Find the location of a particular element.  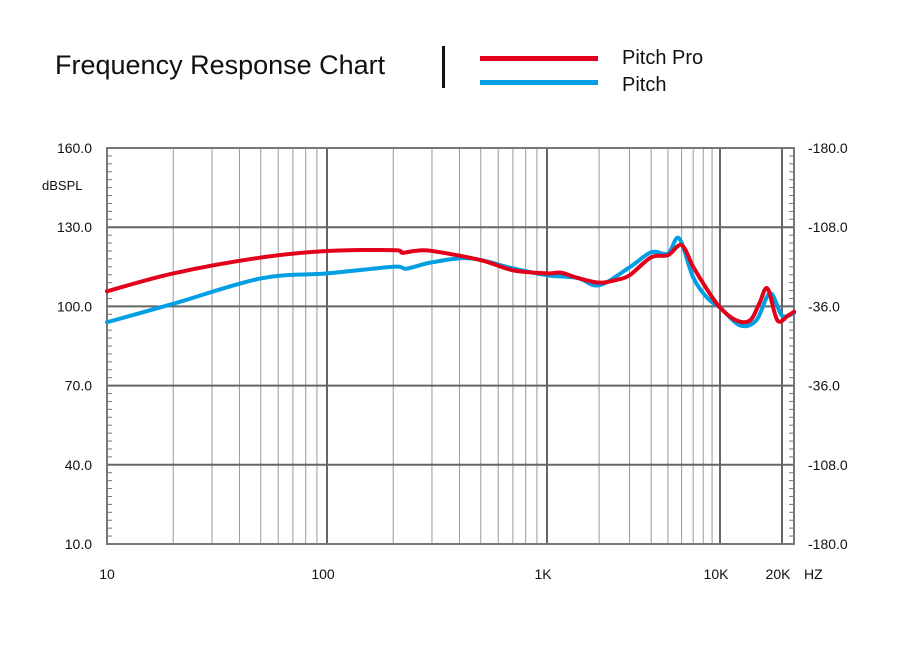

series-line-pitch-pro is located at coordinates (450, 283).